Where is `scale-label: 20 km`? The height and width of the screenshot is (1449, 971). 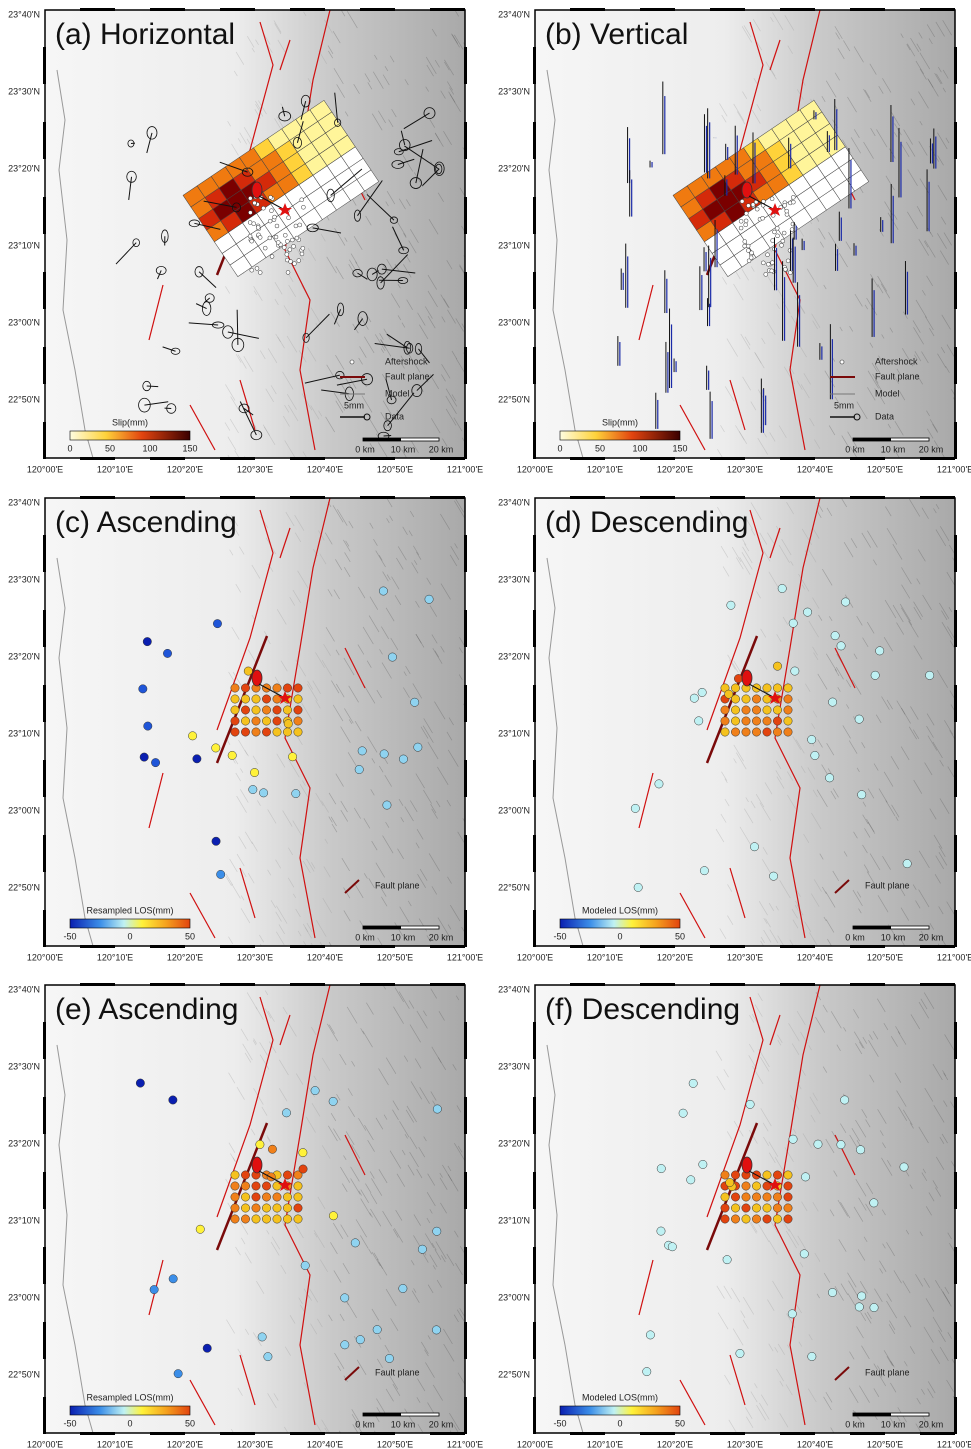
scale-label: 20 km is located at coordinates (931, 1424).